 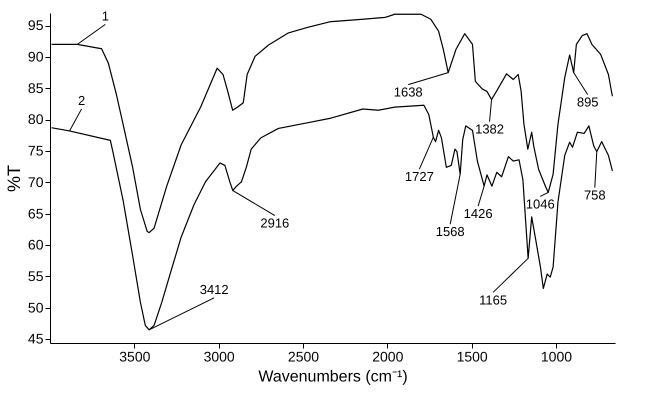 What do you see at coordinates (275, 223) in the screenshot?
I see `annotation: 2916` at bounding box center [275, 223].